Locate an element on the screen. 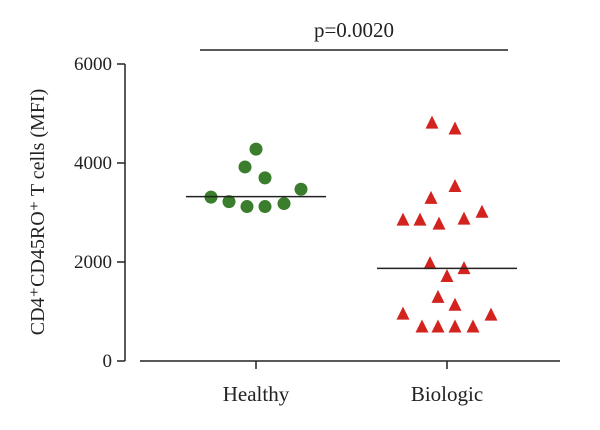 This screenshot has width=600, height=430. y-tick-label: 4000 is located at coordinates (93, 163).